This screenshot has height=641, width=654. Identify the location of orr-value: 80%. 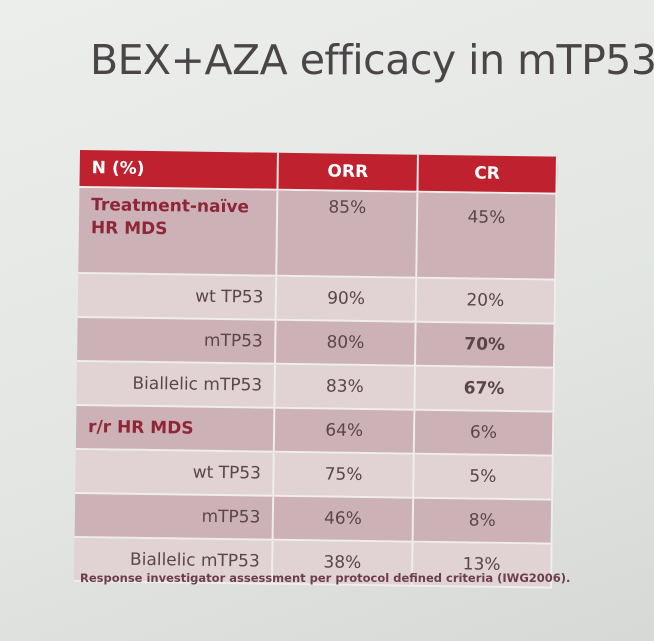
(346, 343).